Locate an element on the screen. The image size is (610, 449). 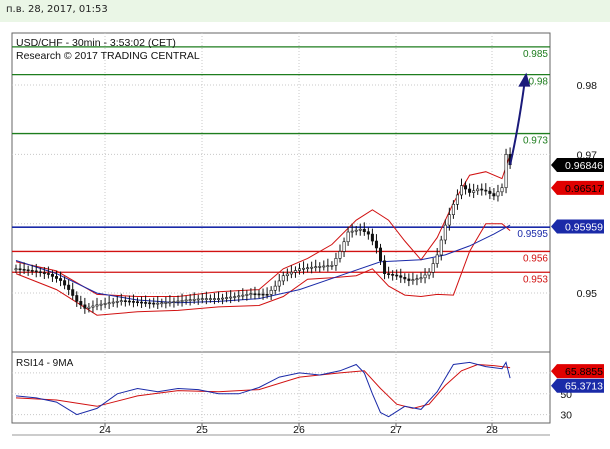
price-marker: 0.96517 is located at coordinates (577, 187).